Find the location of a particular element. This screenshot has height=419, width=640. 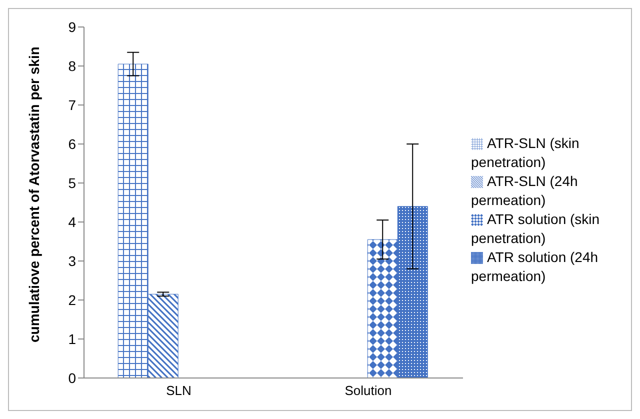

x-tick-label: SLN is located at coordinates (179, 390).